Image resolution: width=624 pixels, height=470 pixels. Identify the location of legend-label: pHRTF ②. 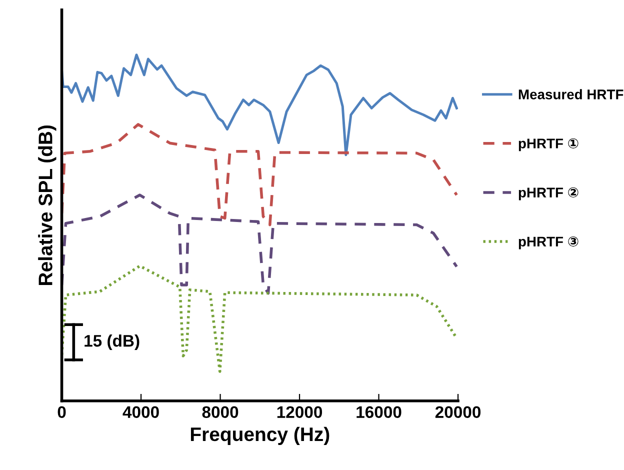
(548, 193).